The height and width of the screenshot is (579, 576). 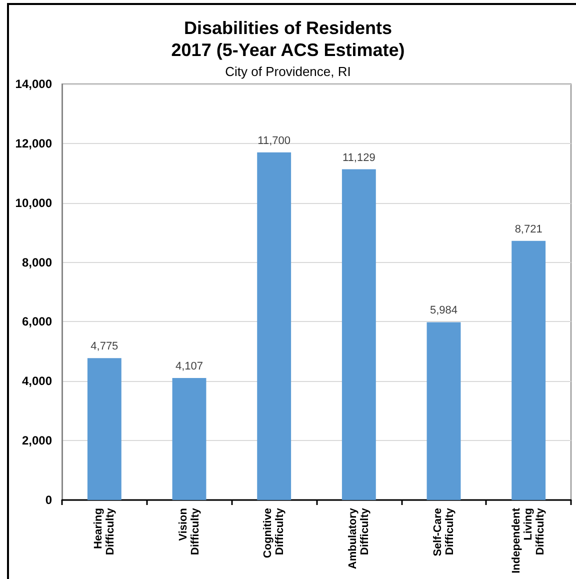 What do you see at coordinates (274, 532) in the screenshot?
I see `x-tick-label: Cognitive Difficulty` at bounding box center [274, 532].